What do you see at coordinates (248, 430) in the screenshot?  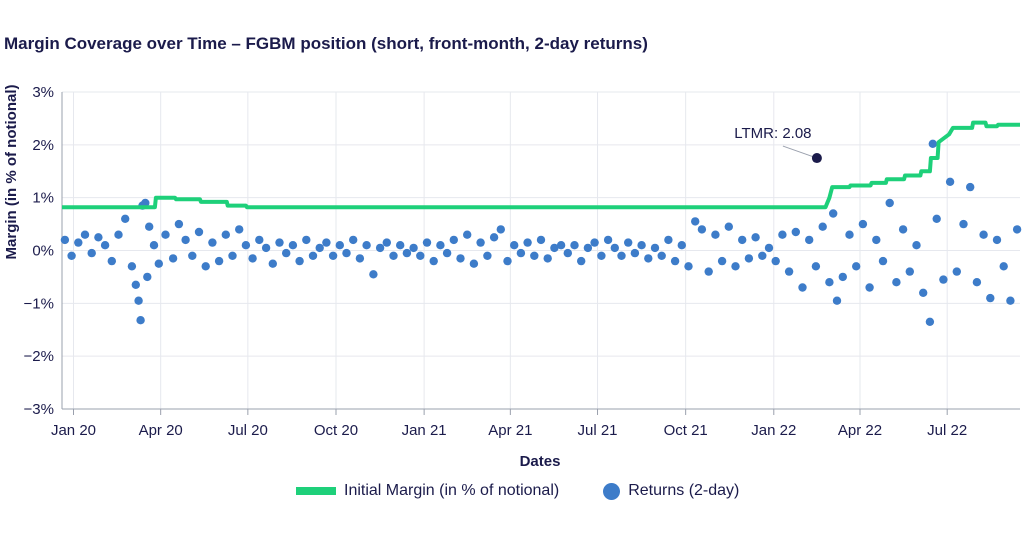 I see `x-tick-label: Jul 20` at bounding box center [248, 430].